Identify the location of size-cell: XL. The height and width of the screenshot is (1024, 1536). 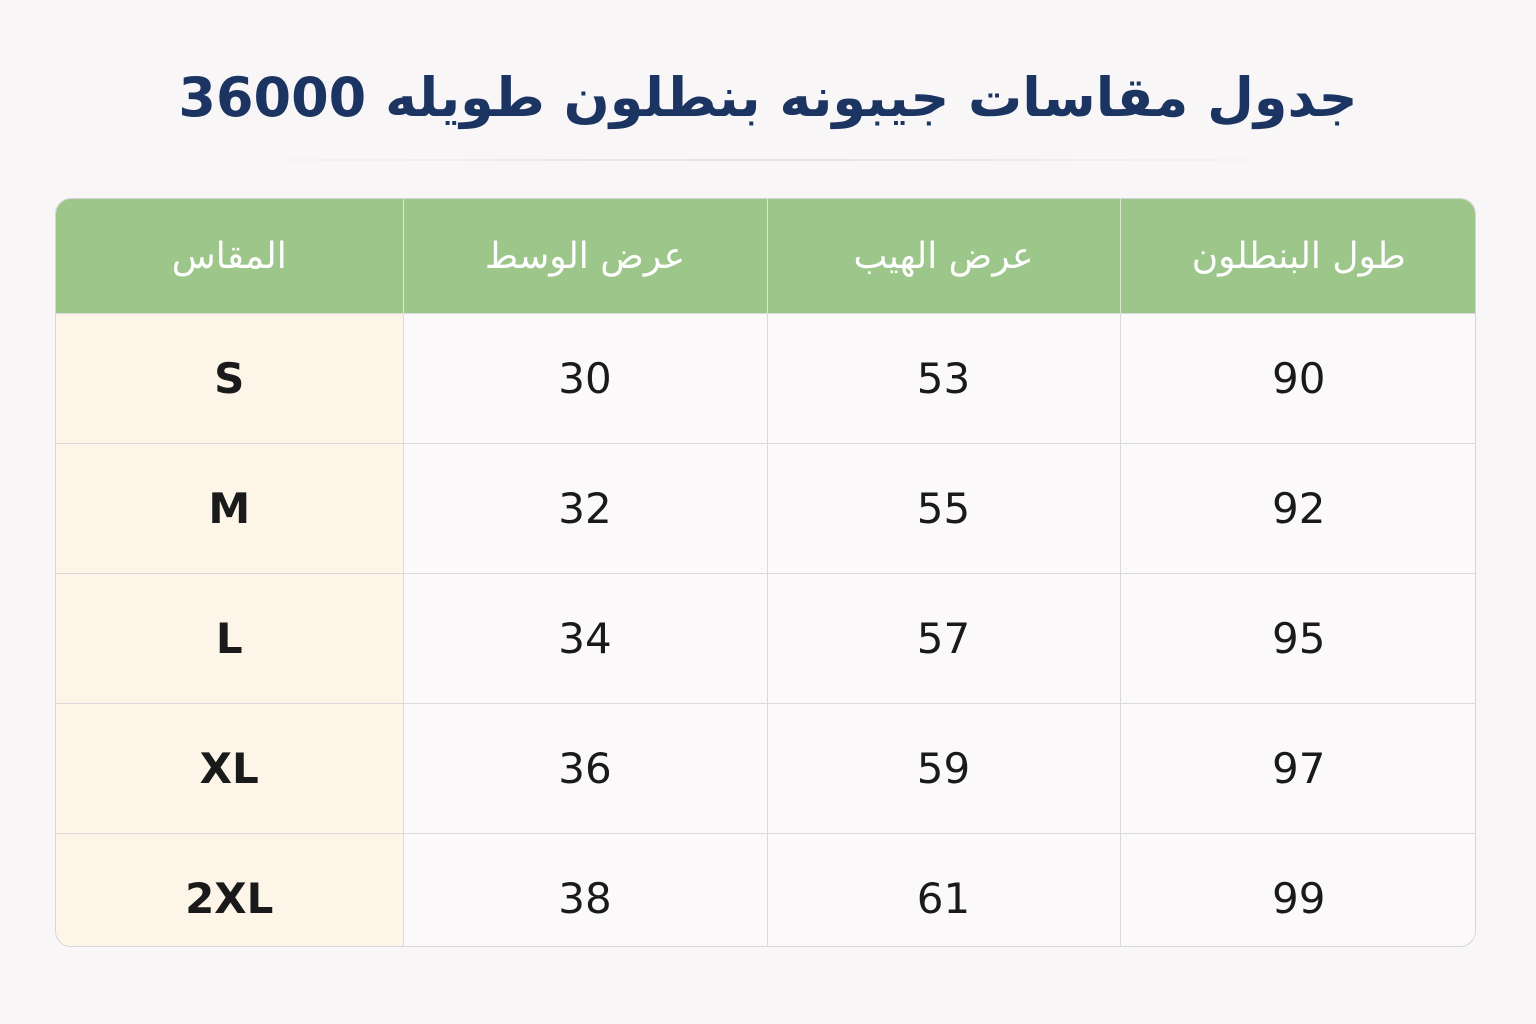
(229, 768).